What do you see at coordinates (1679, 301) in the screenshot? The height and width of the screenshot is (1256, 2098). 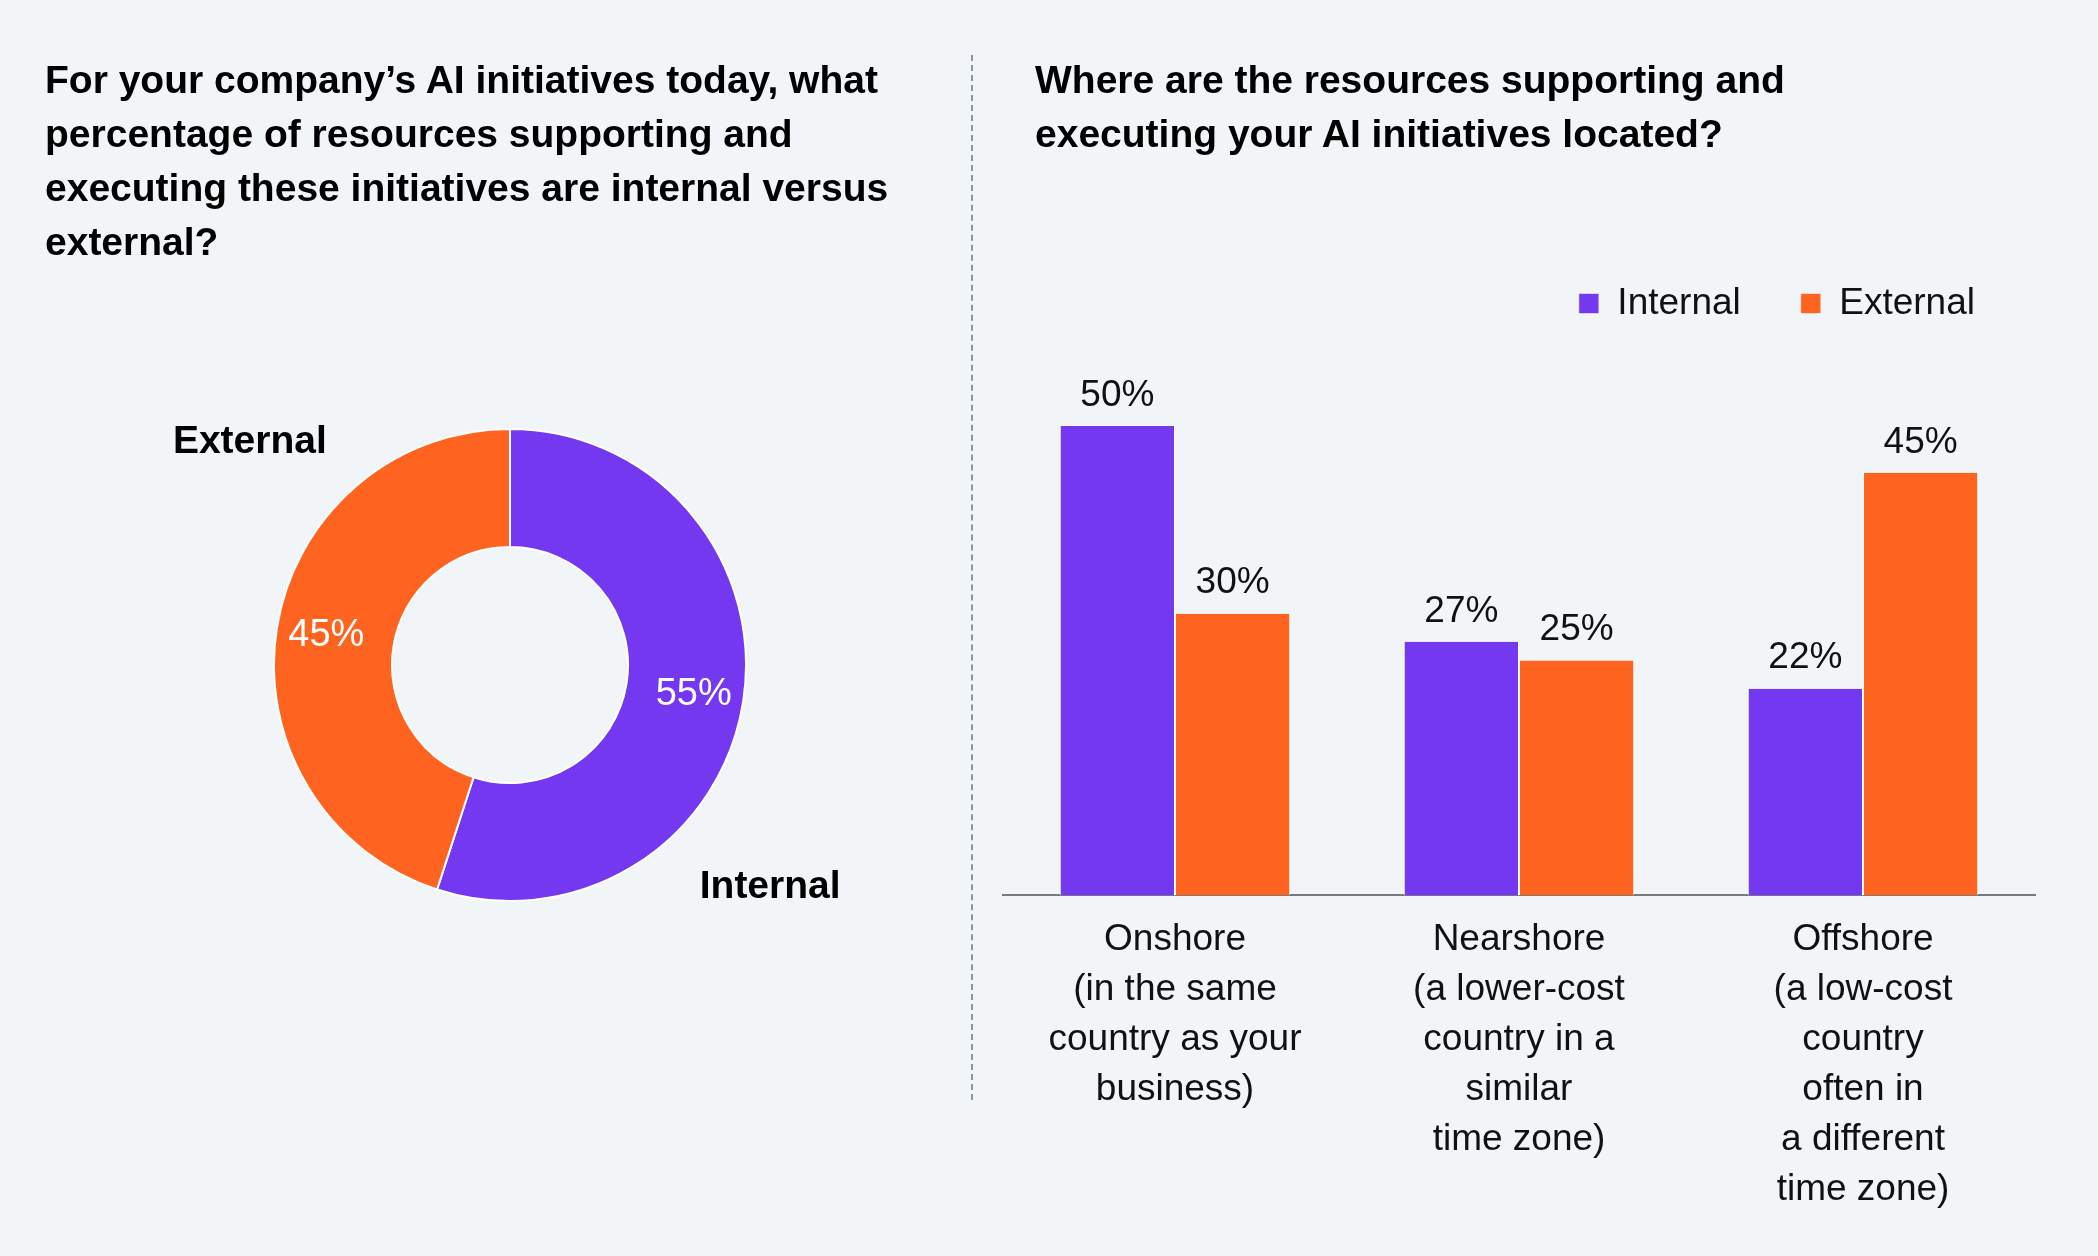 I see `legend-label: Internal` at bounding box center [1679, 301].